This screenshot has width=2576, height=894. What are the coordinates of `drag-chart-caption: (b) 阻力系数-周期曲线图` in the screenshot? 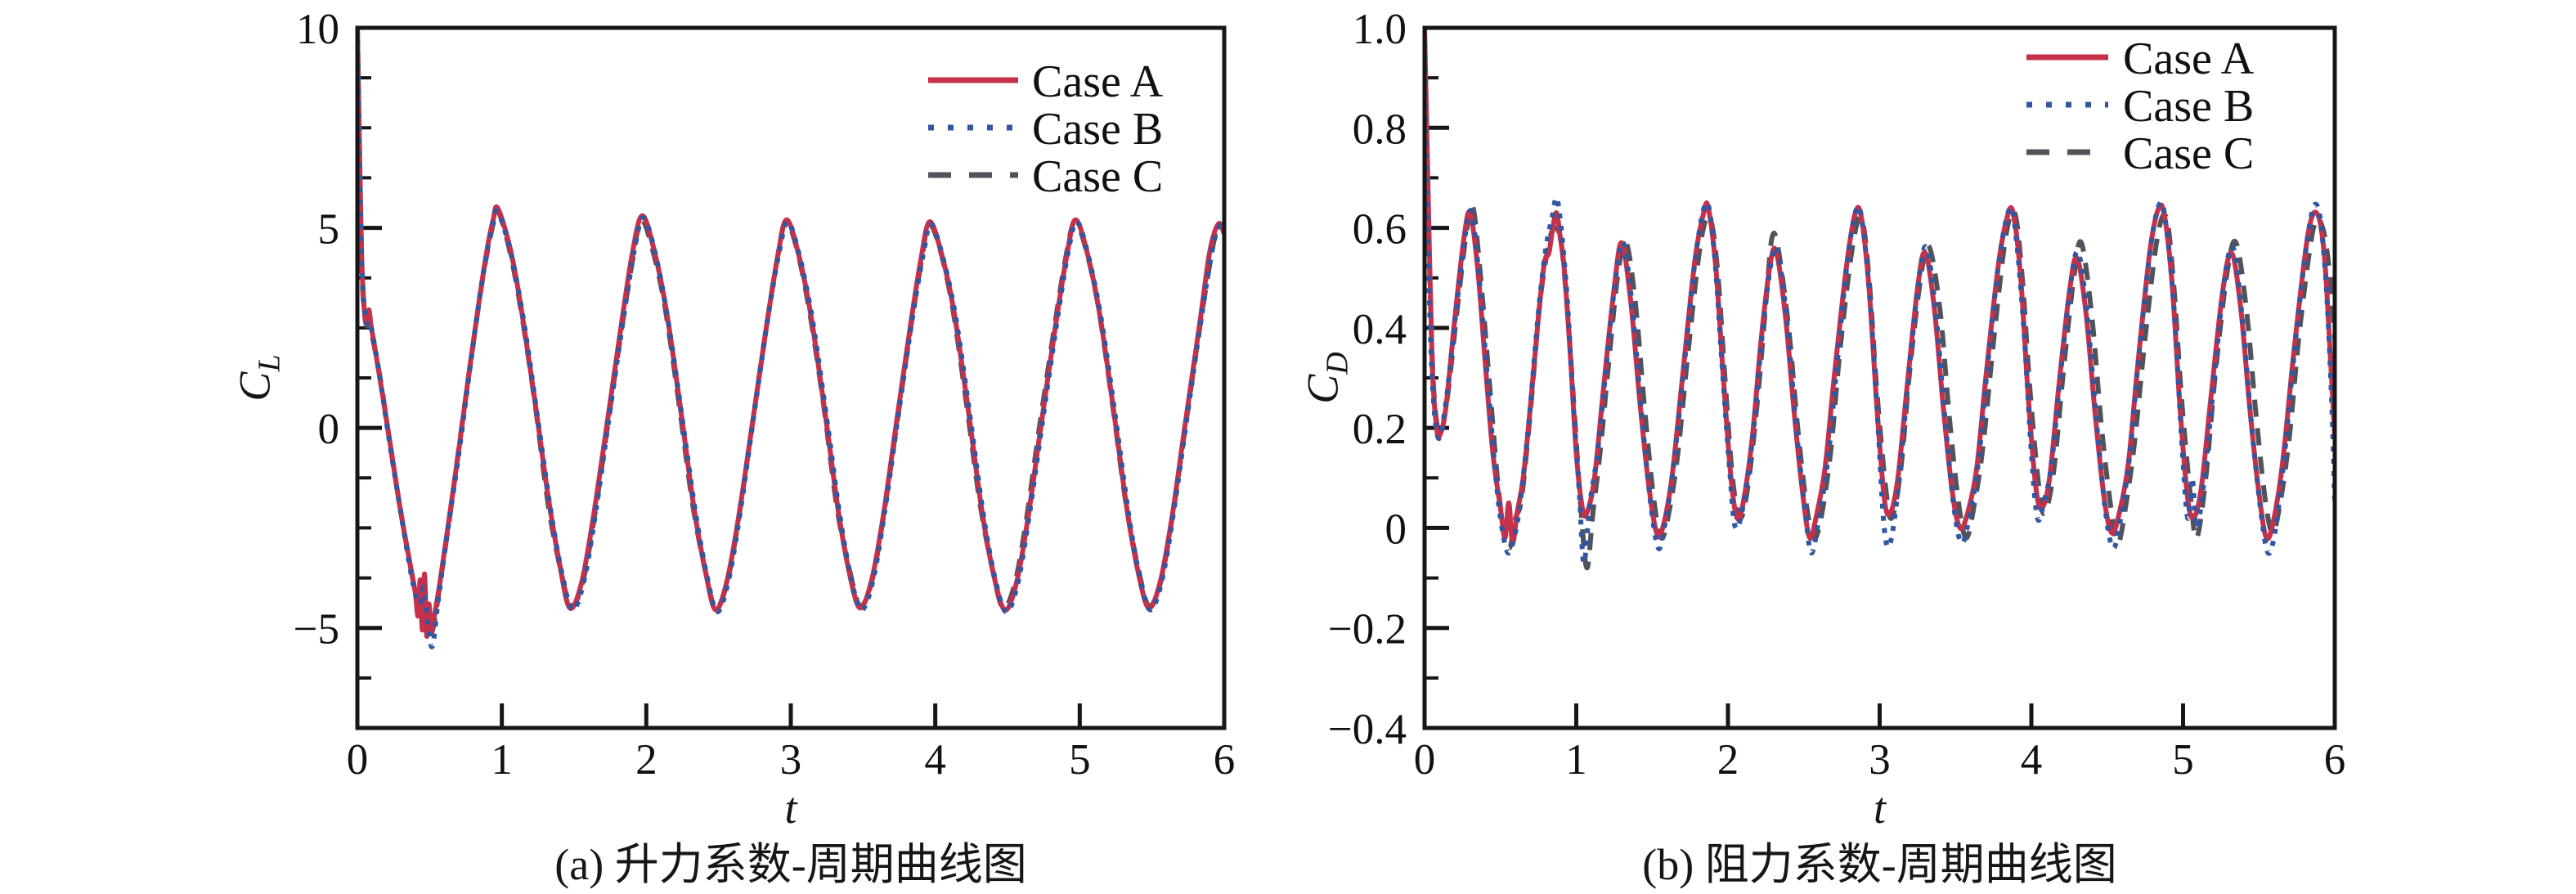 It's located at (1879, 864).